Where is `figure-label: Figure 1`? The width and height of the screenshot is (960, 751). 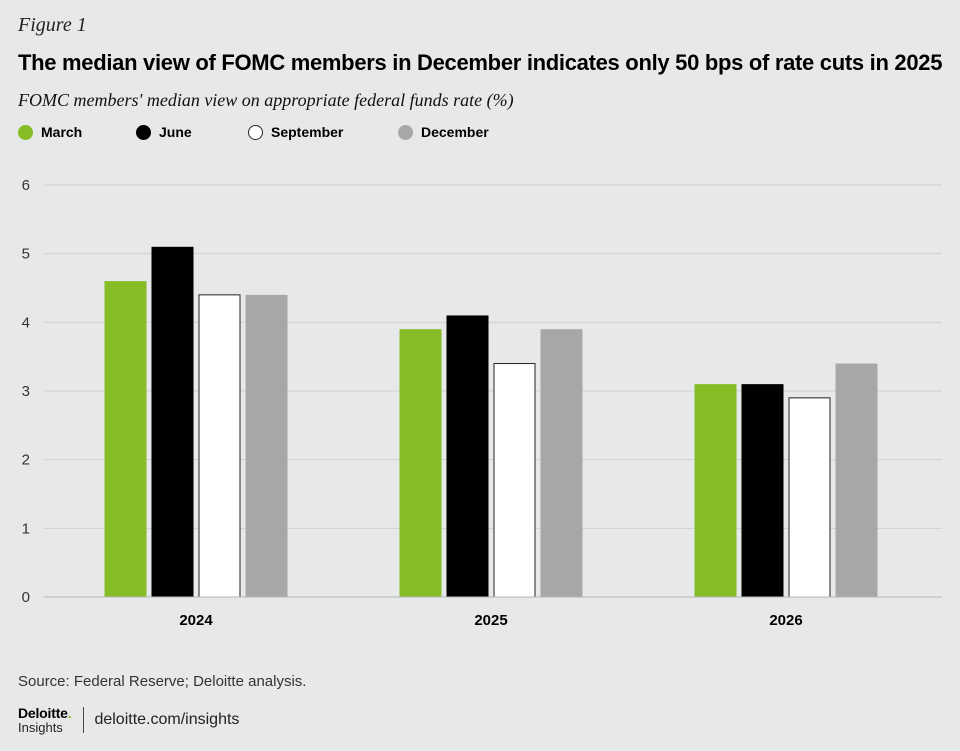 figure-label: Figure 1 is located at coordinates (52, 25).